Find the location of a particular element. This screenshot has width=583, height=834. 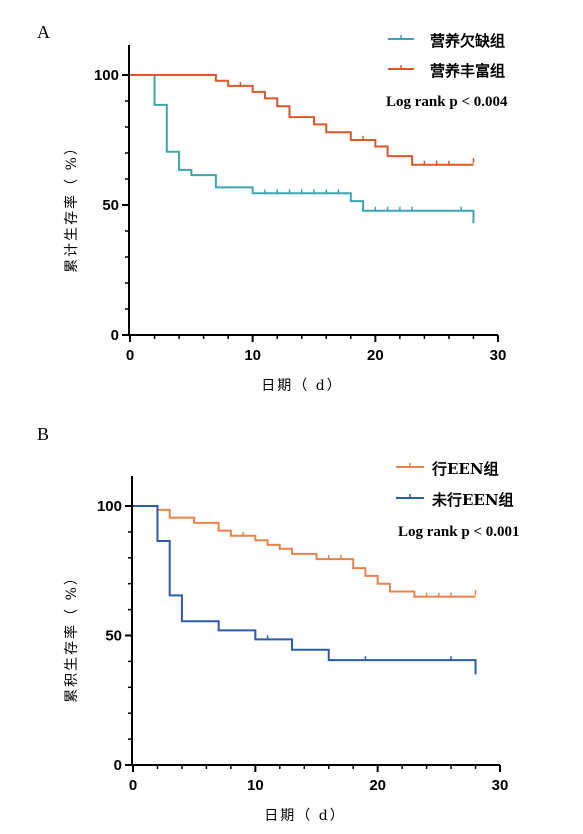

panel-a-y-tick-label: 50 is located at coordinates (110, 205).